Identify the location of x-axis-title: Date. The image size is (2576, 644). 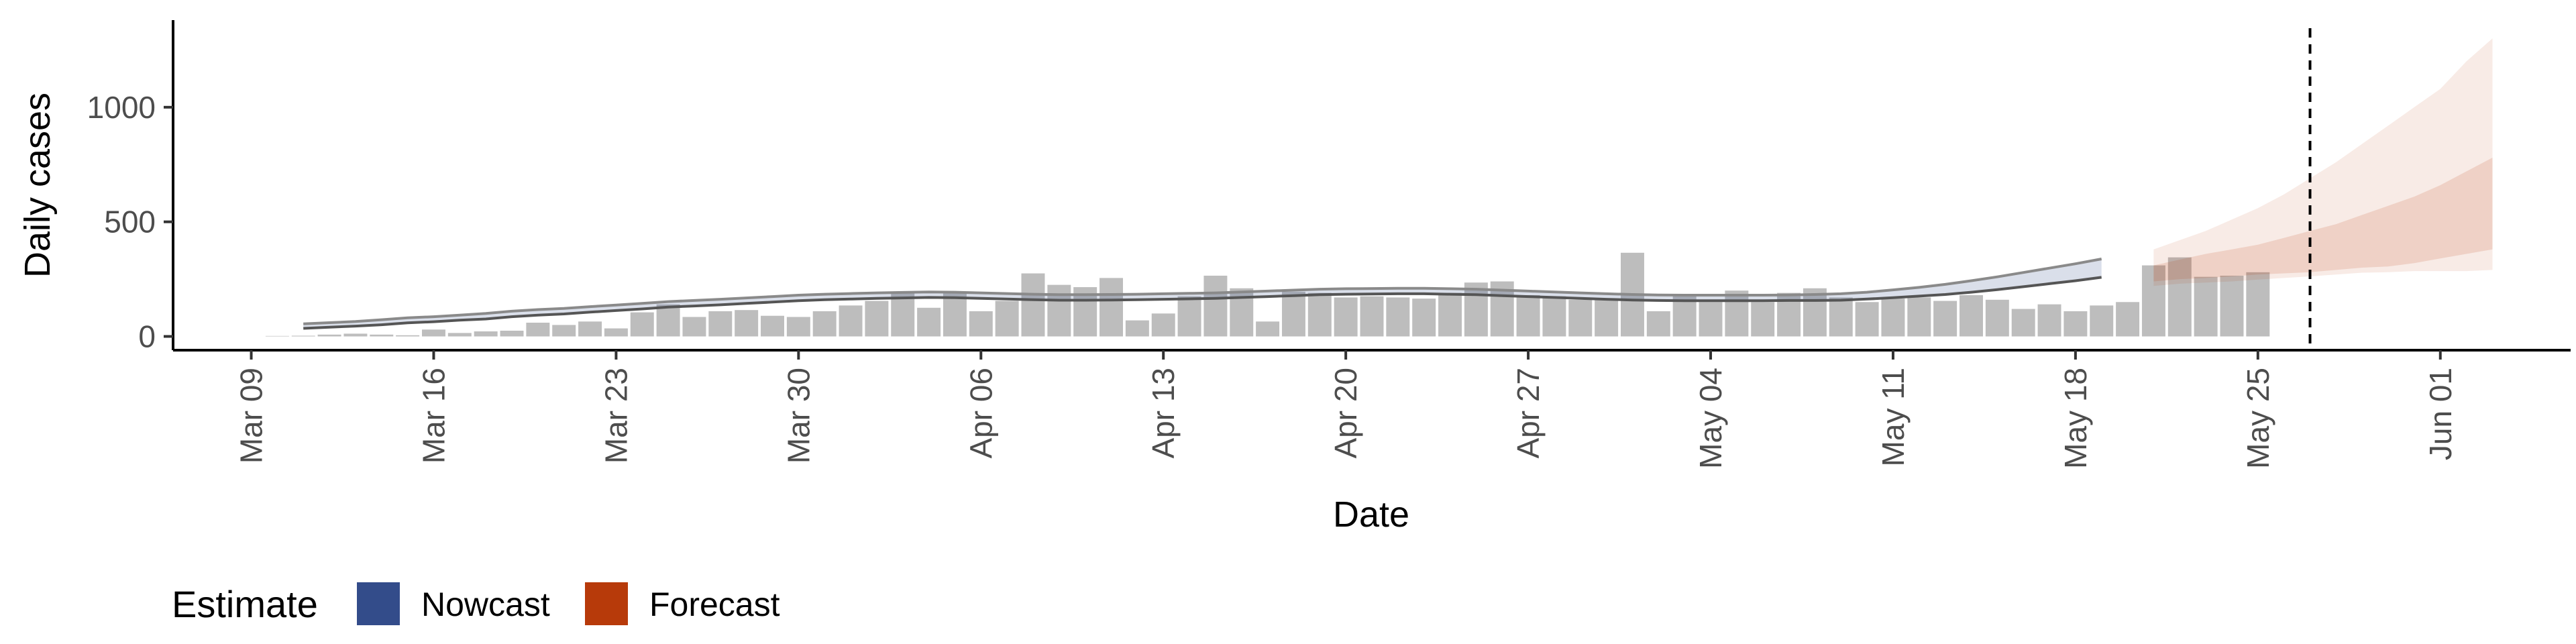
(1371, 514).